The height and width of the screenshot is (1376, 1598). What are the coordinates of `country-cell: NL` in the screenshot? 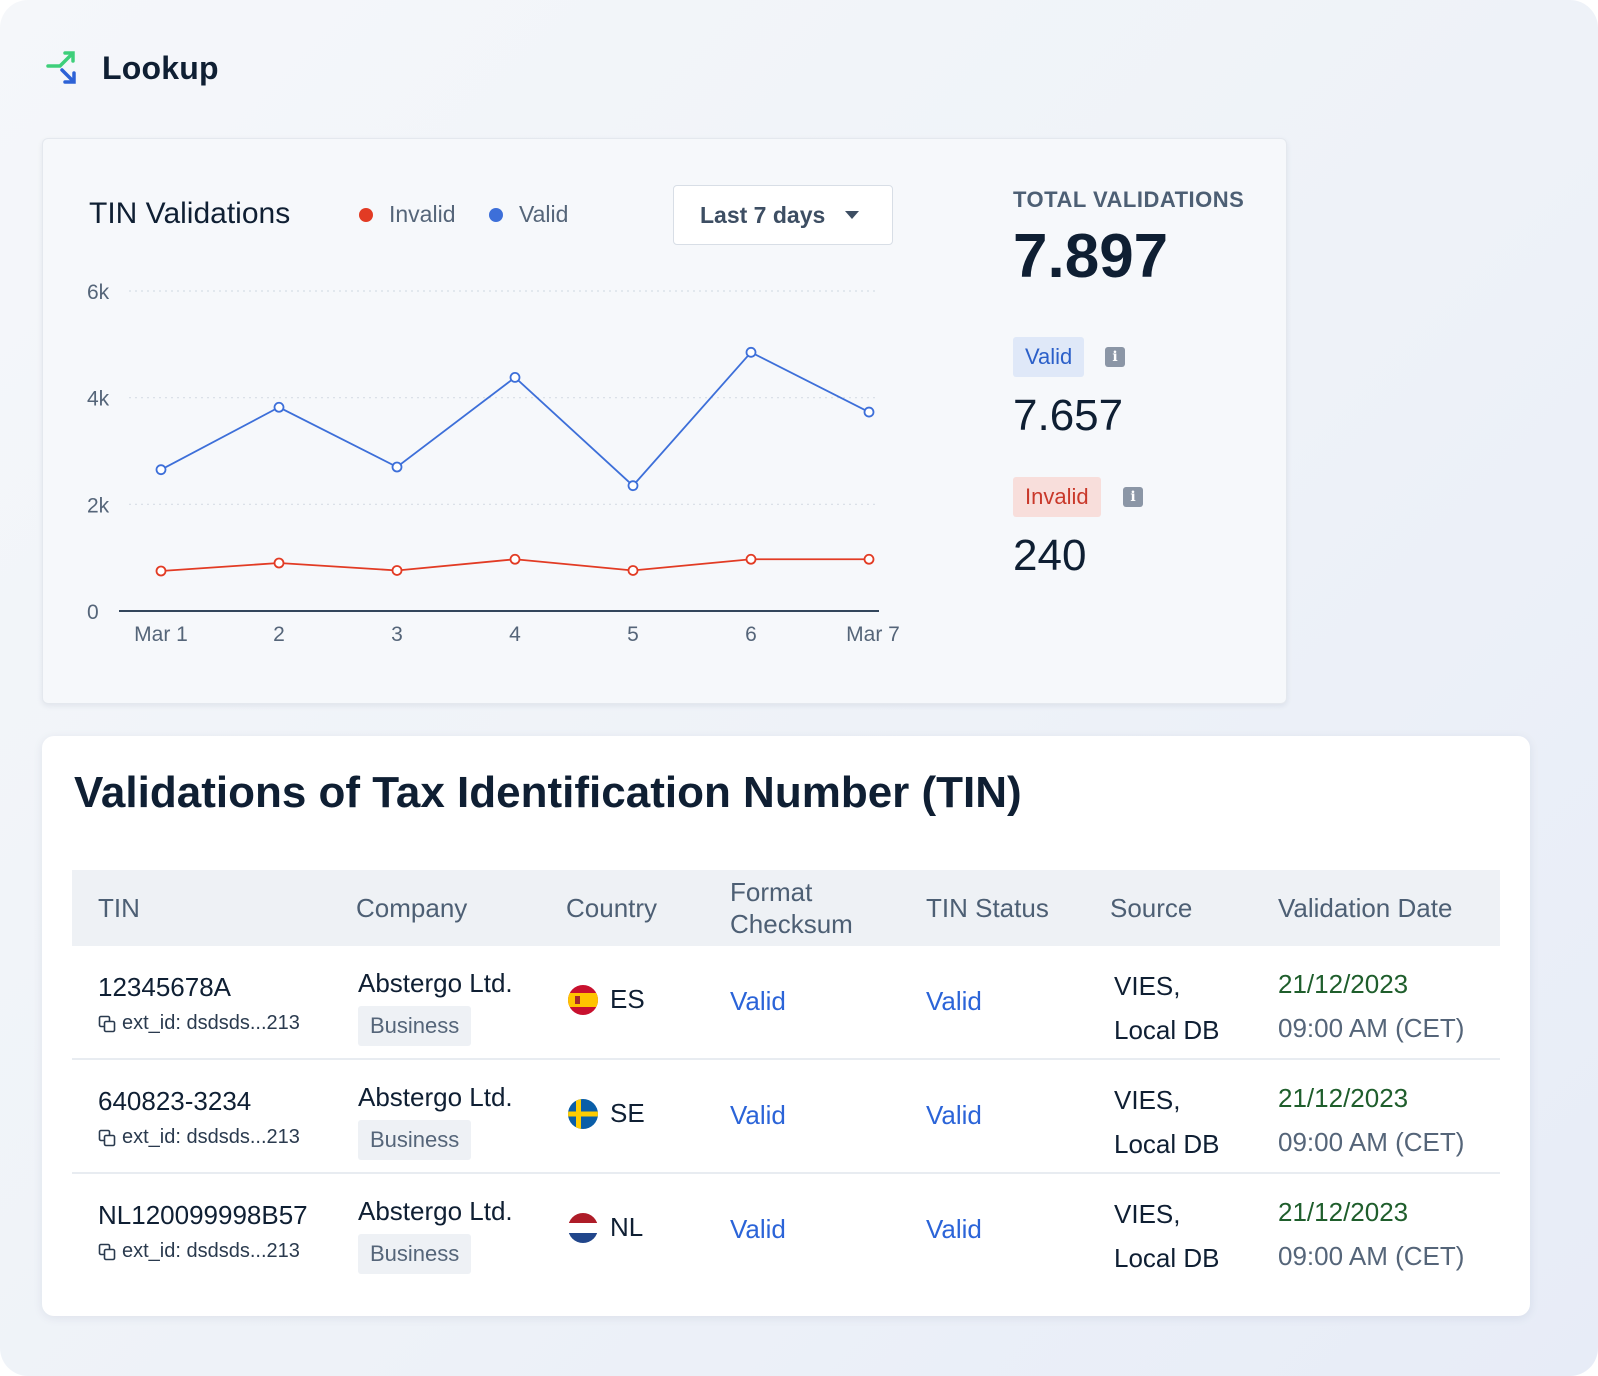 It's located at (605, 1227).